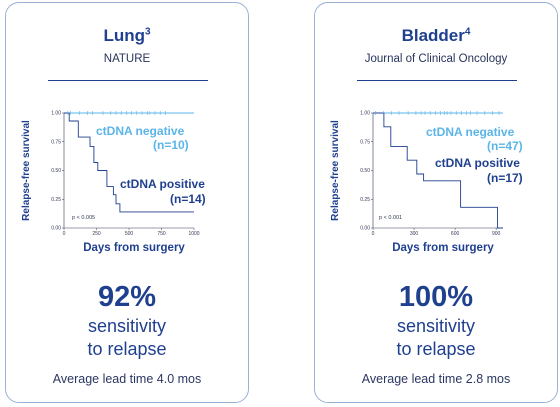  I want to click on x-tick-label: 600, so click(455, 234).